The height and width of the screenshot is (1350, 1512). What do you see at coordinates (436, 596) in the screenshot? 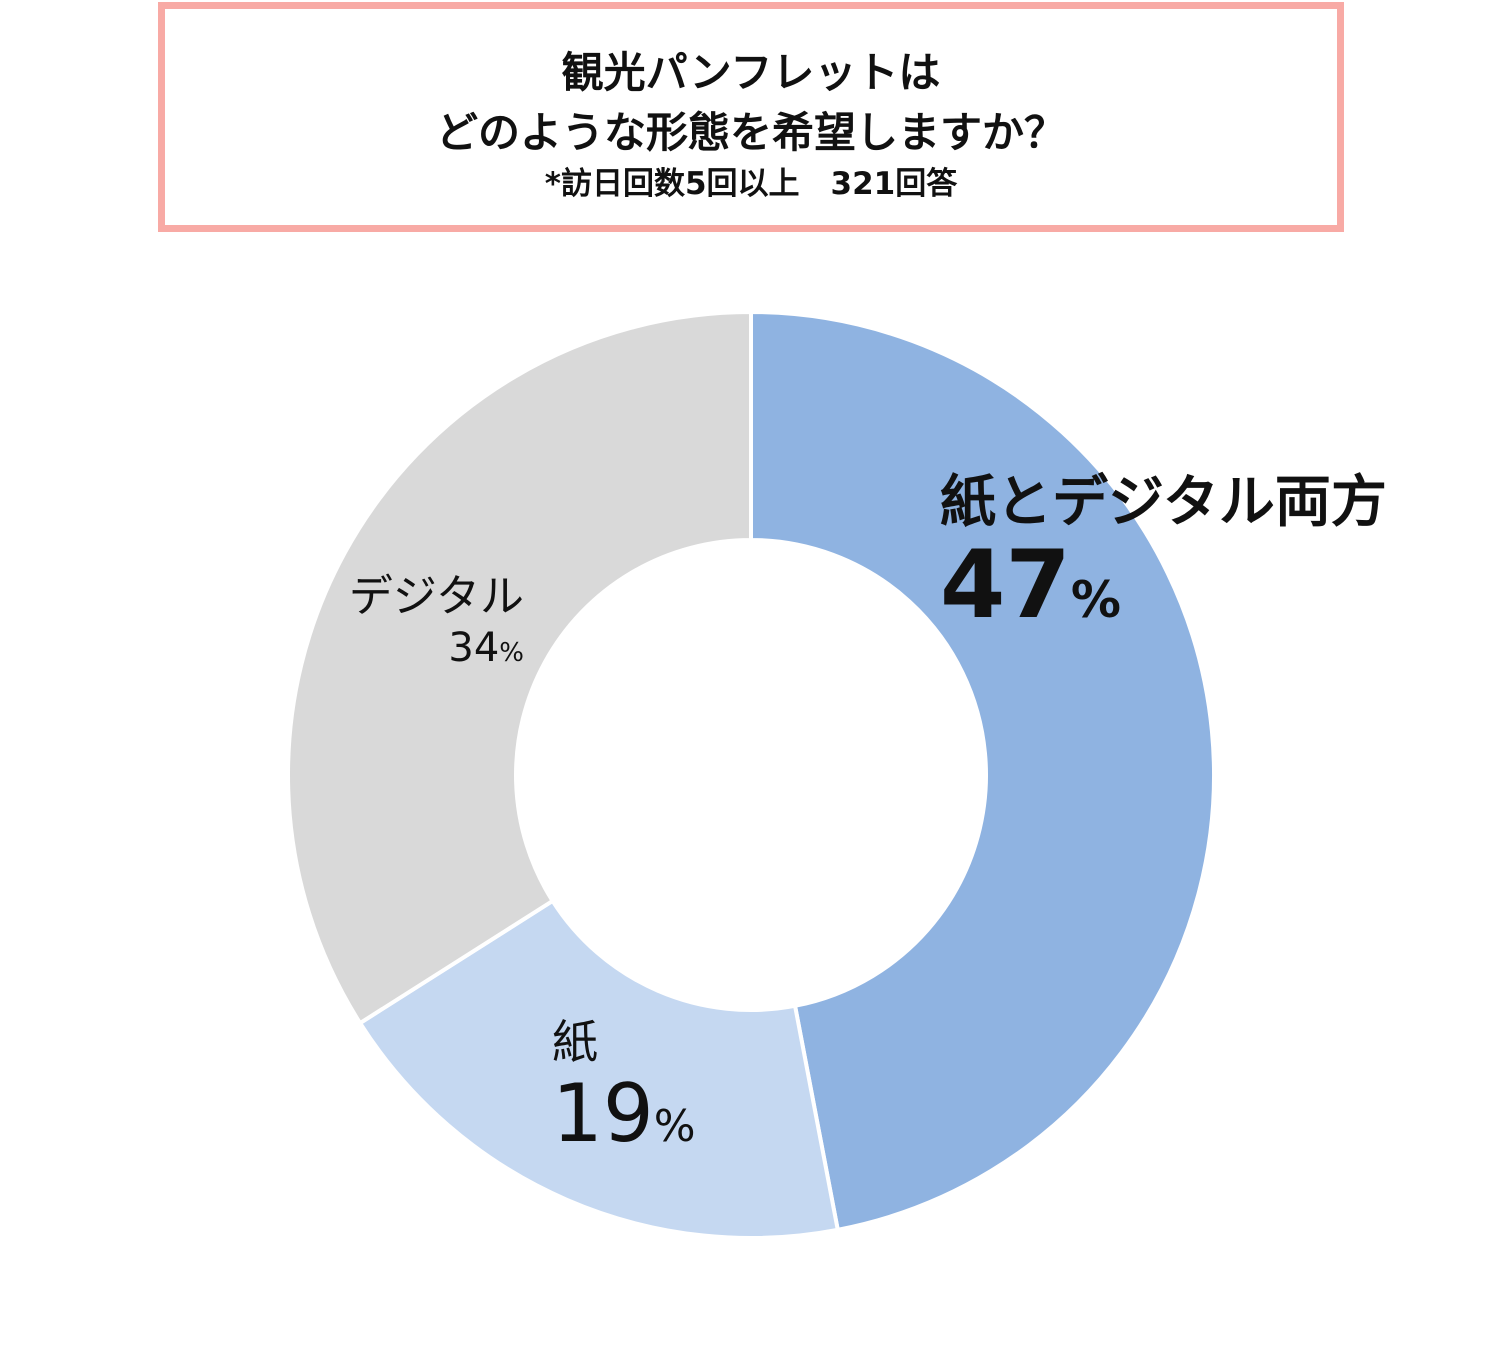
I see `label-digital-name: デジタル` at bounding box center [436, 596].